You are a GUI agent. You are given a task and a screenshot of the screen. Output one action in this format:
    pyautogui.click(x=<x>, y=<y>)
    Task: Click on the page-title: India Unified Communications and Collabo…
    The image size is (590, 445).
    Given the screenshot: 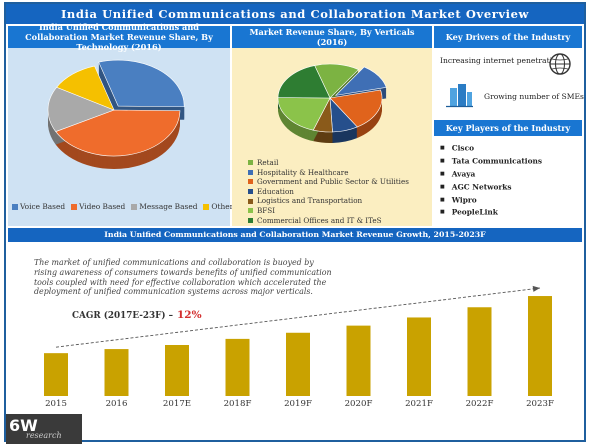 What is the action you would take?
    pyautogui.click(x=295, y=14)
    